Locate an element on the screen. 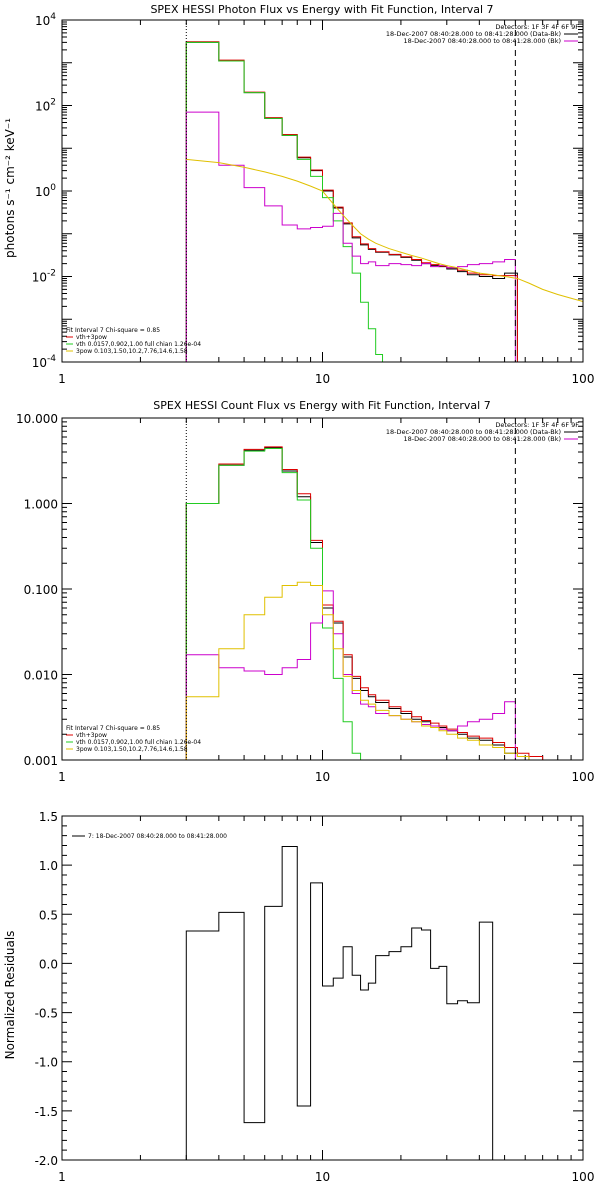  y-tick-label: -1.5 is located at coordinates (46, 1112).